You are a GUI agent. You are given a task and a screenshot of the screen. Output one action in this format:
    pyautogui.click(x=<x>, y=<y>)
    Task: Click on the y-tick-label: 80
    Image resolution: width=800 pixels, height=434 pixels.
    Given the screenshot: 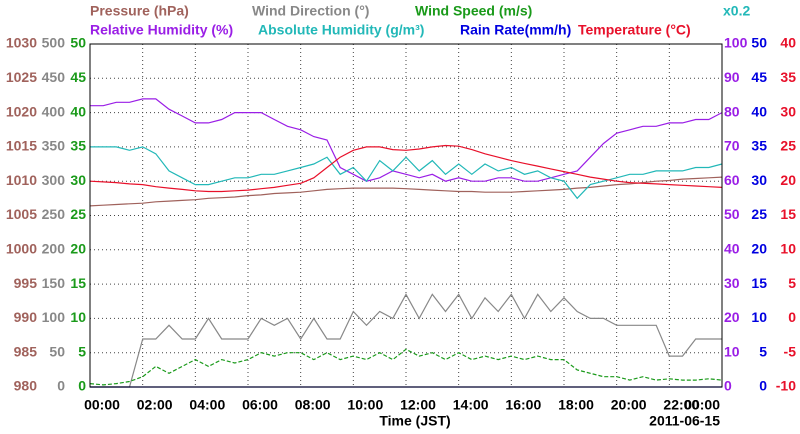 What is the action you would take?
    pyautogui.click(x=732, y=111)
    